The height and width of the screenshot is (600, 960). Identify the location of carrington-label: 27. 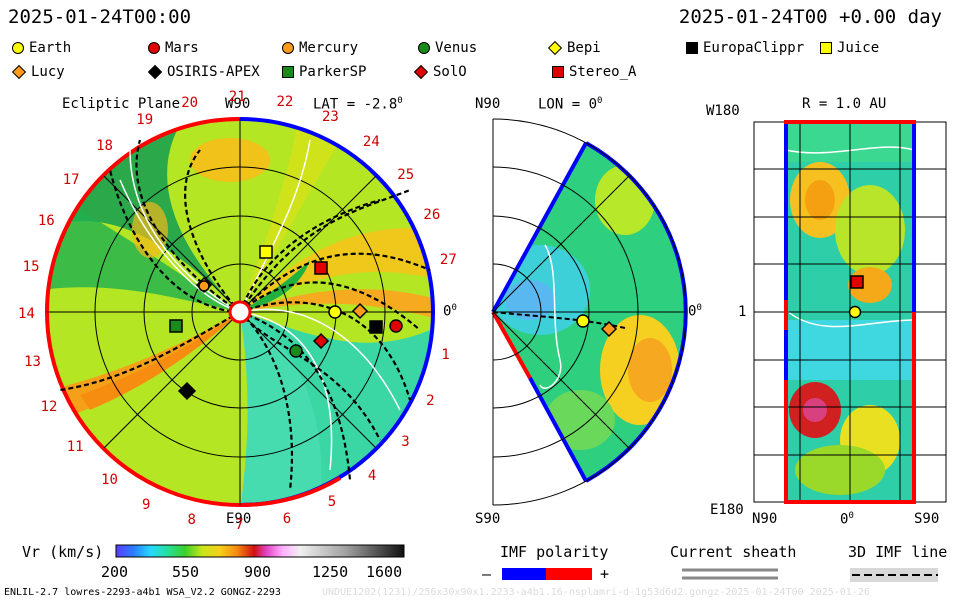
(448, 260).